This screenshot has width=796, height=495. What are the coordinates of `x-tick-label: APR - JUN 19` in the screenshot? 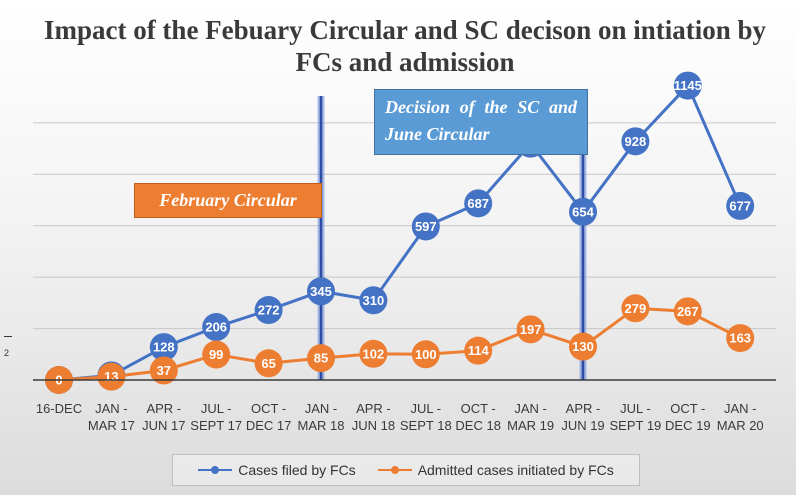 It's located at (582, 417).